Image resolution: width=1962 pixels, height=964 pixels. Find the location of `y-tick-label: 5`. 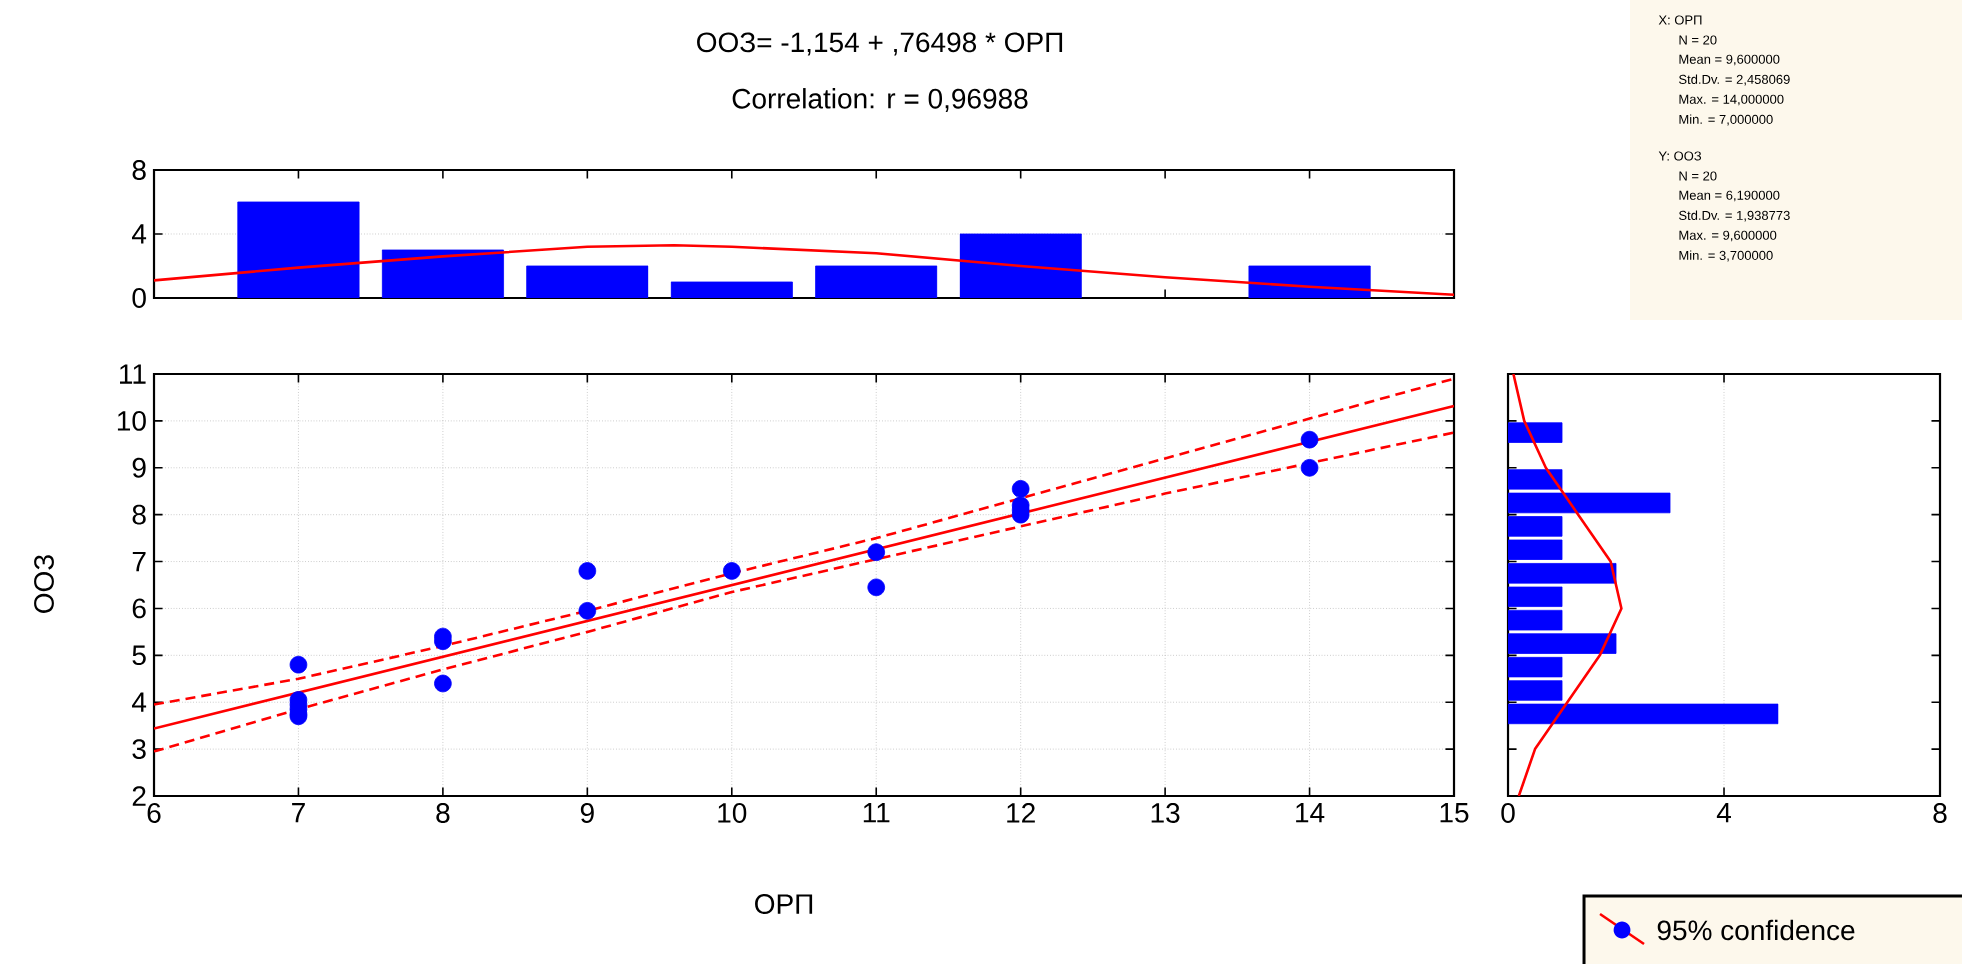

y-tick-label: 5 is located at coordinates (139, 655).